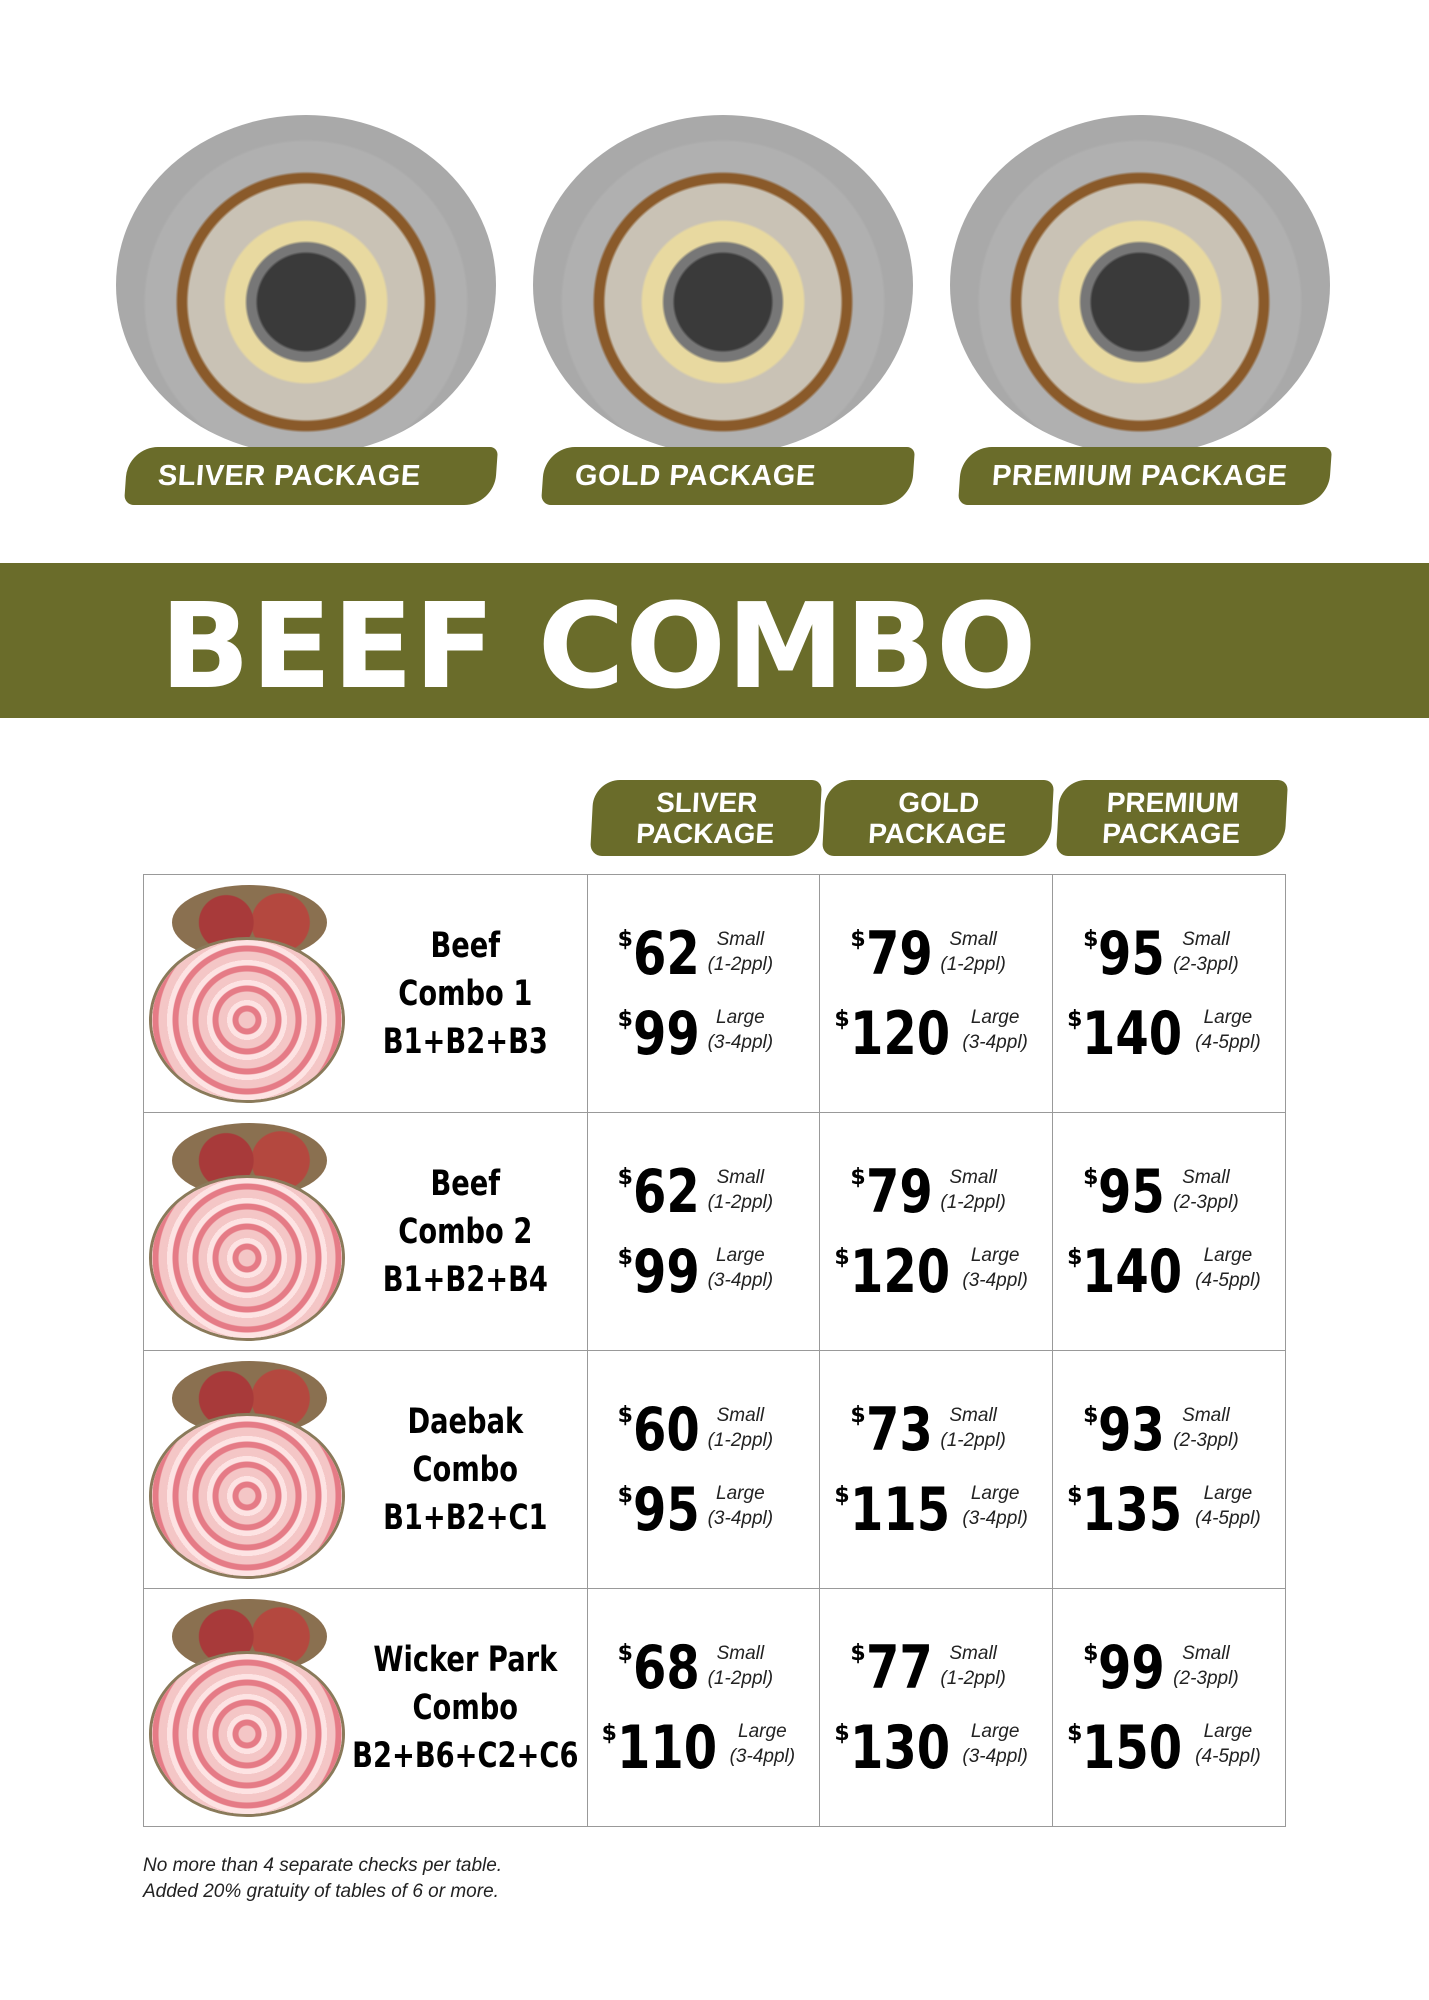 This screenshot has height=2000, width=1429. I want to click on package-label: PREMIUM PACKAGE, so click(1145, 476).